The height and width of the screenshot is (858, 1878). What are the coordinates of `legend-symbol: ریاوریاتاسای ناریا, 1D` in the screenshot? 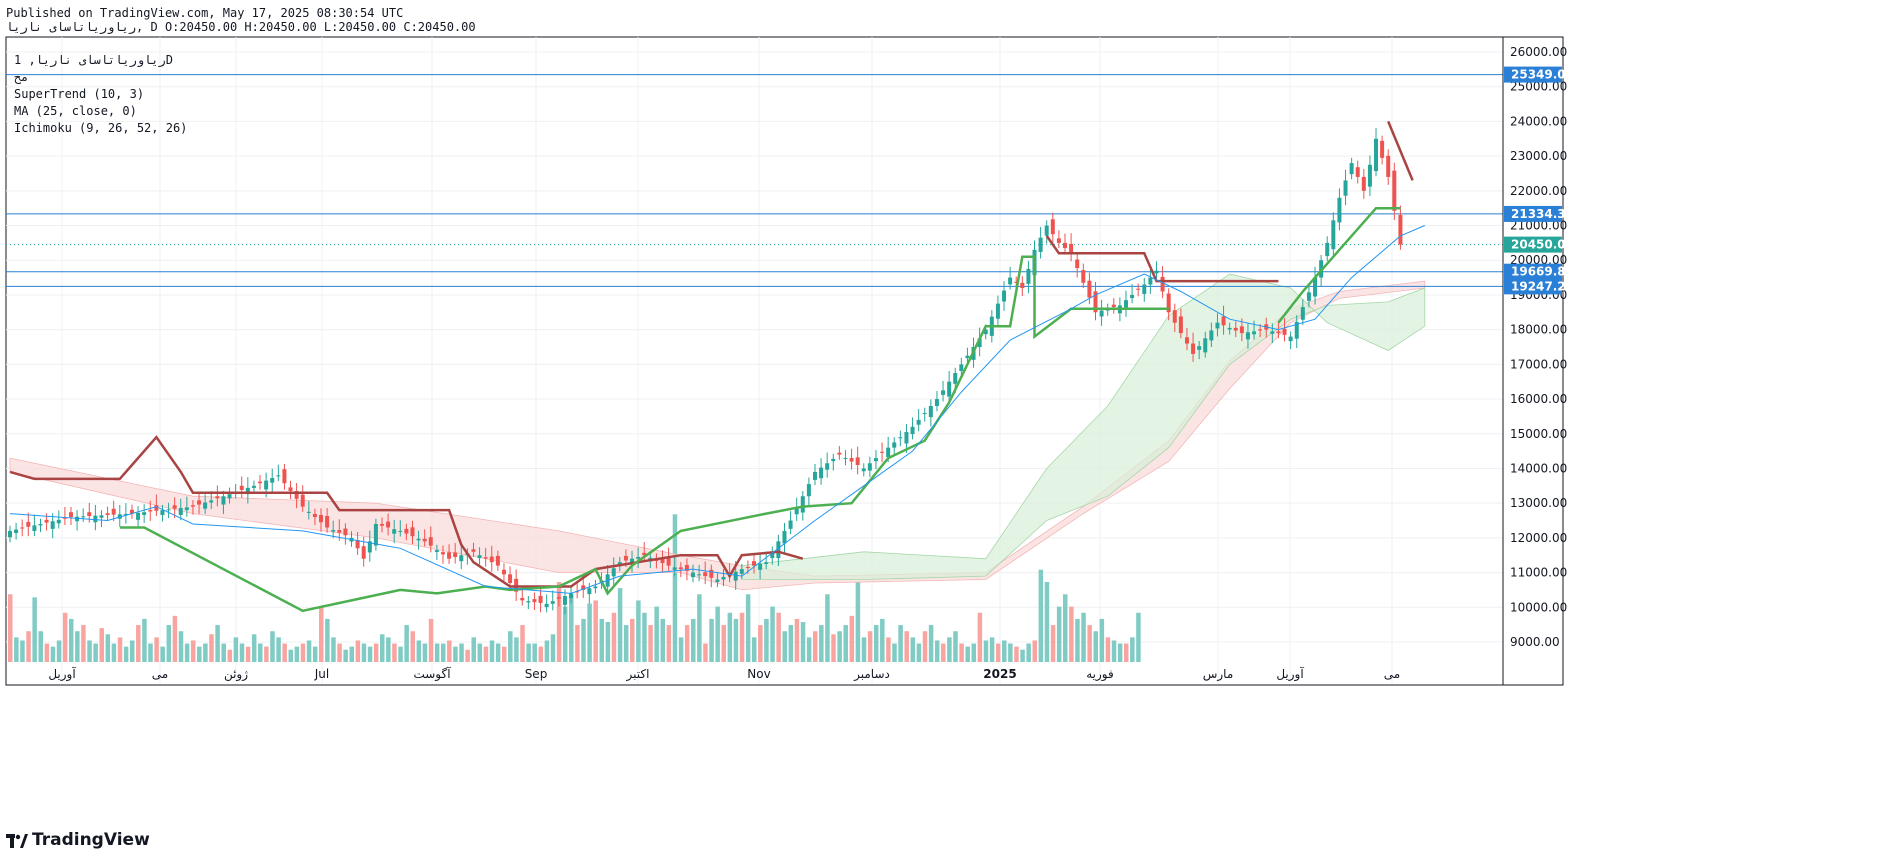 It's located at (93, 60).